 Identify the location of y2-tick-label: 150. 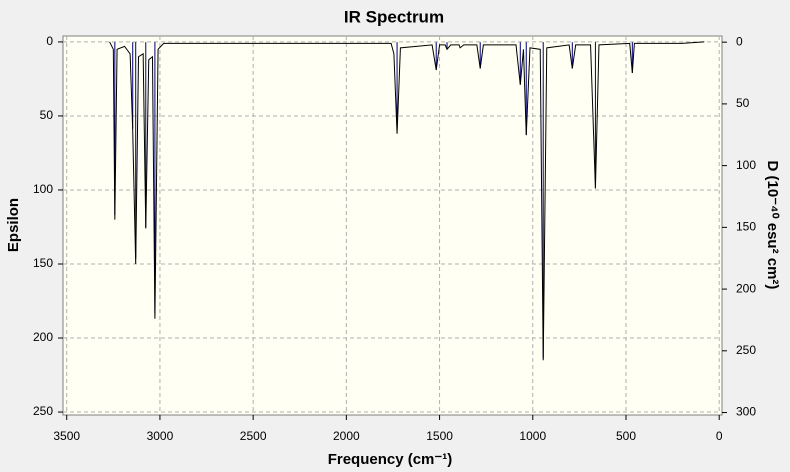
(746, 227).